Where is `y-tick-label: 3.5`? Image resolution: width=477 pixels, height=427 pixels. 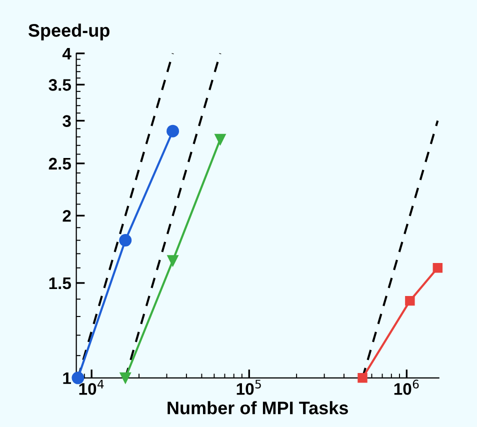
y-tick-label: 3.5 is located at coordinates (59, 85).